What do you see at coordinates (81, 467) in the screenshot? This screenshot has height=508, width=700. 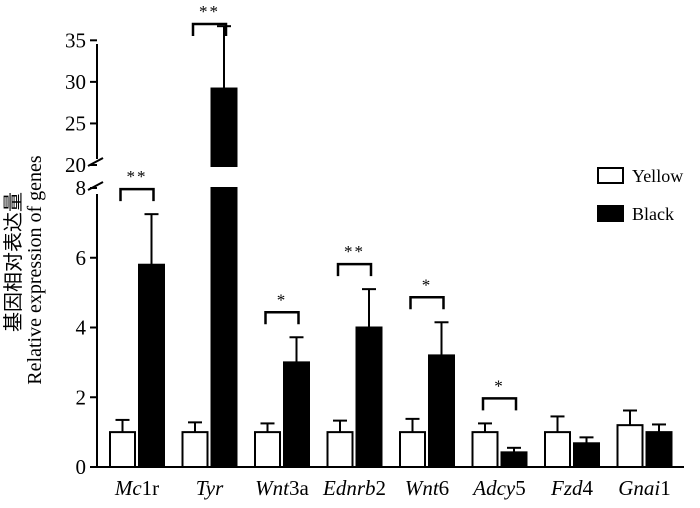 I see `y-tick-label: 0` at bounding box center [81, 467].